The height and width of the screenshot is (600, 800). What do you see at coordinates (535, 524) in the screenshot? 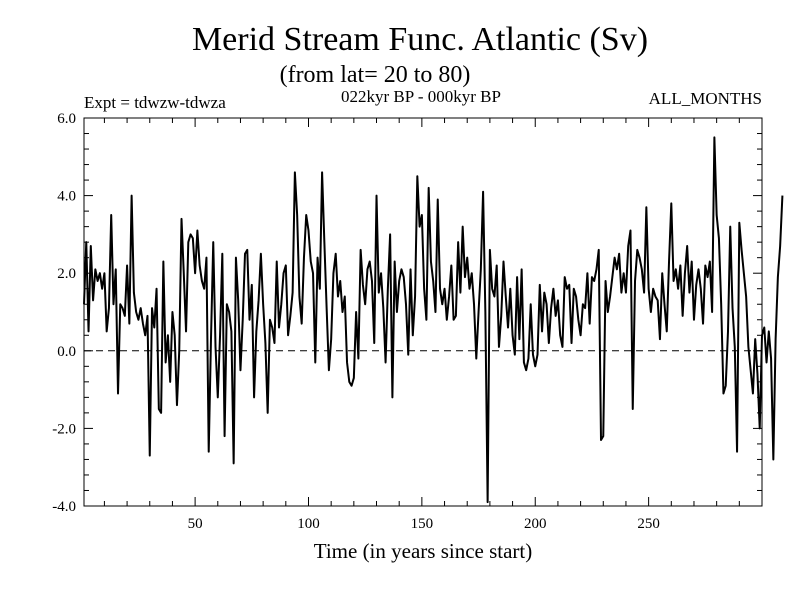
I see `x-tick-label: 200` at bounding box center [535, 524].